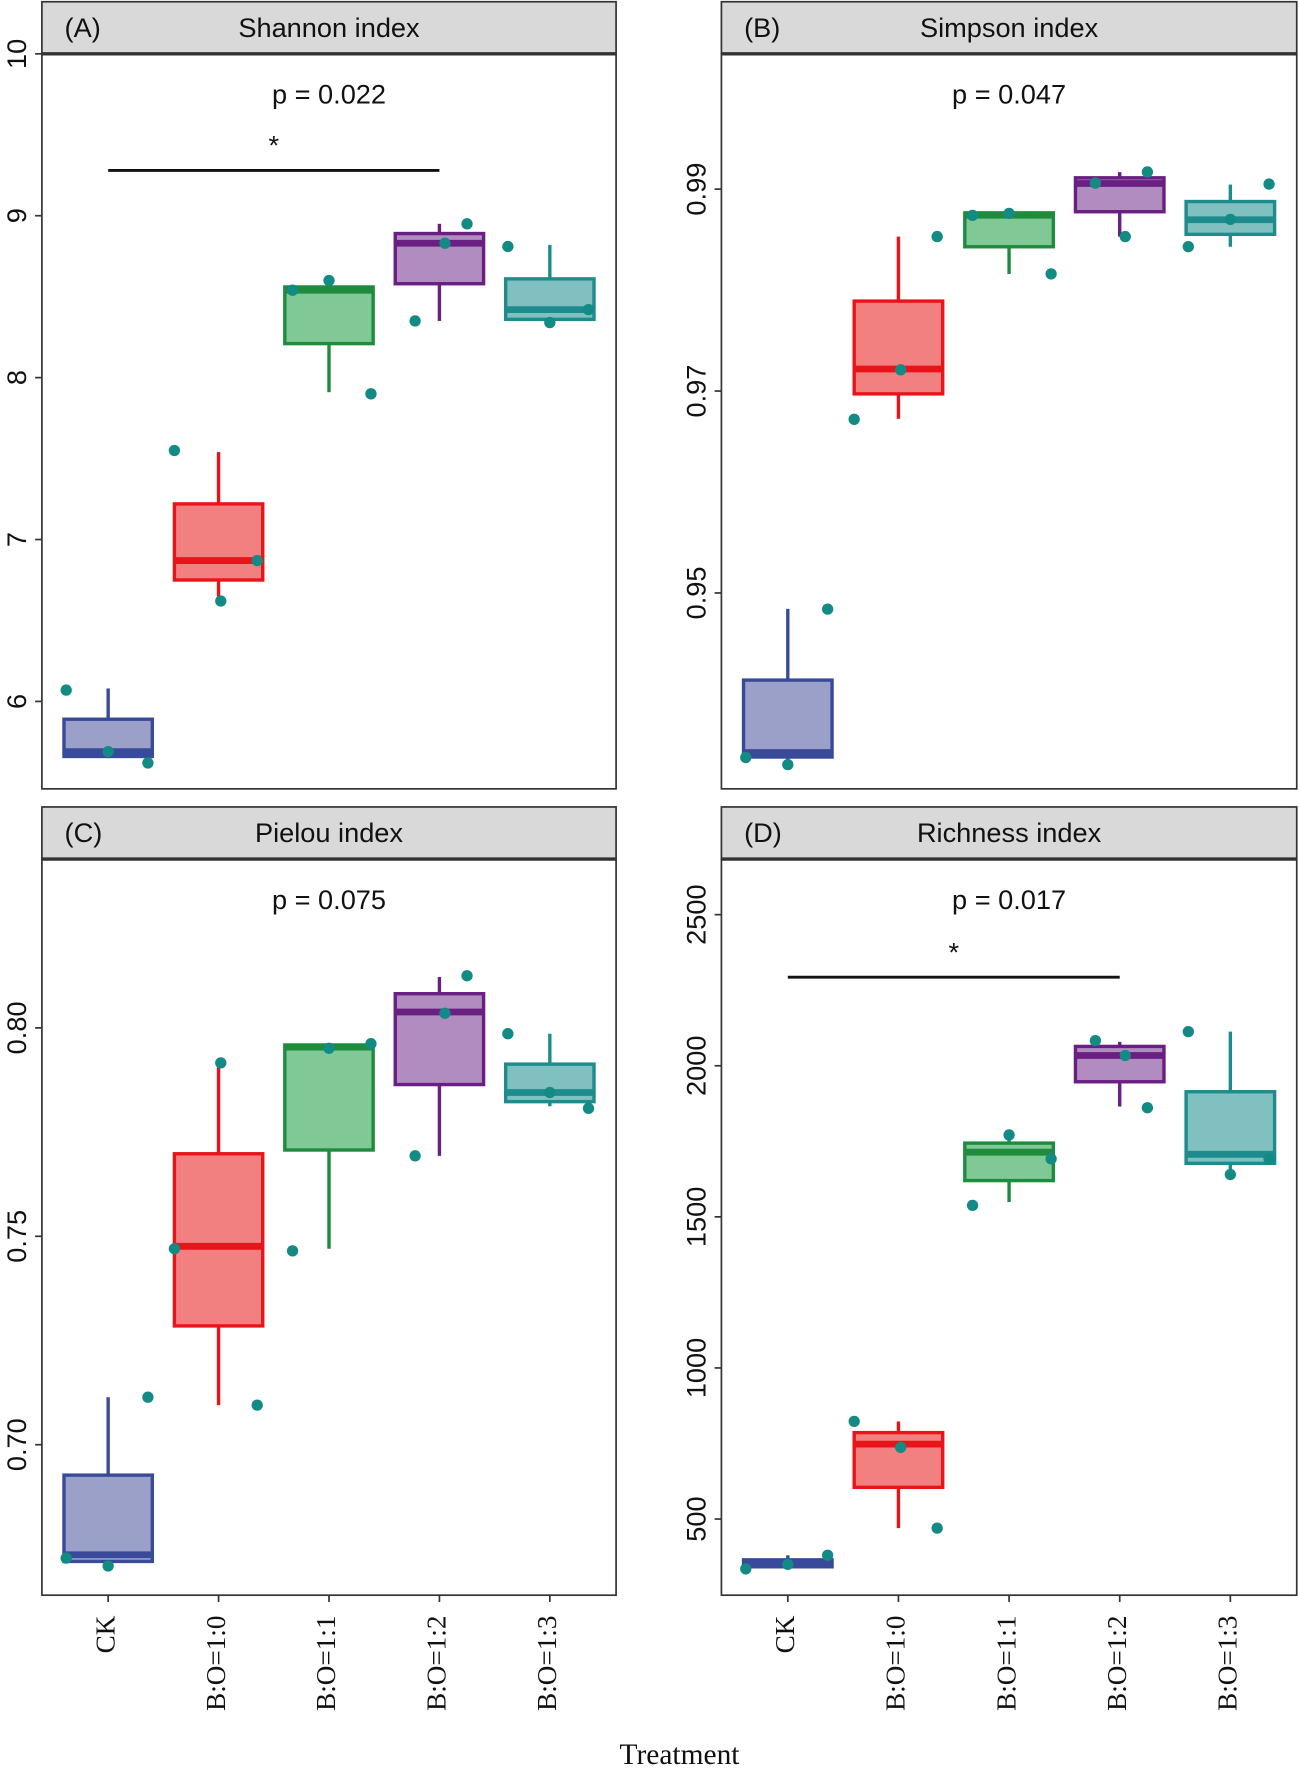  I want to click on p-value: p = 0.047, so click(1009, 94).